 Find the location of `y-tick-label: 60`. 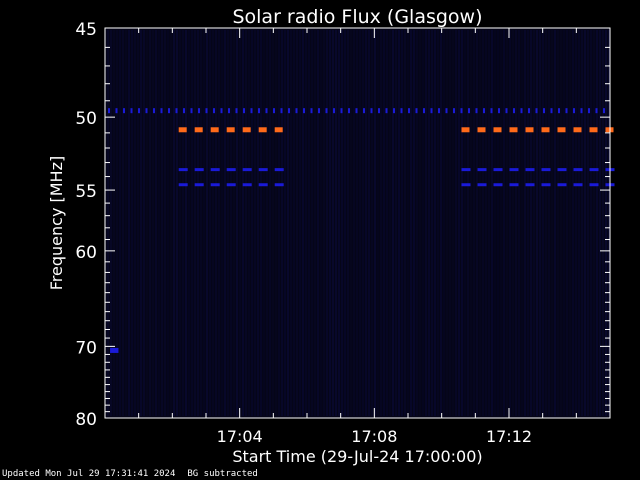

y-tick-label: 60 is located at coordinates (86, 253).